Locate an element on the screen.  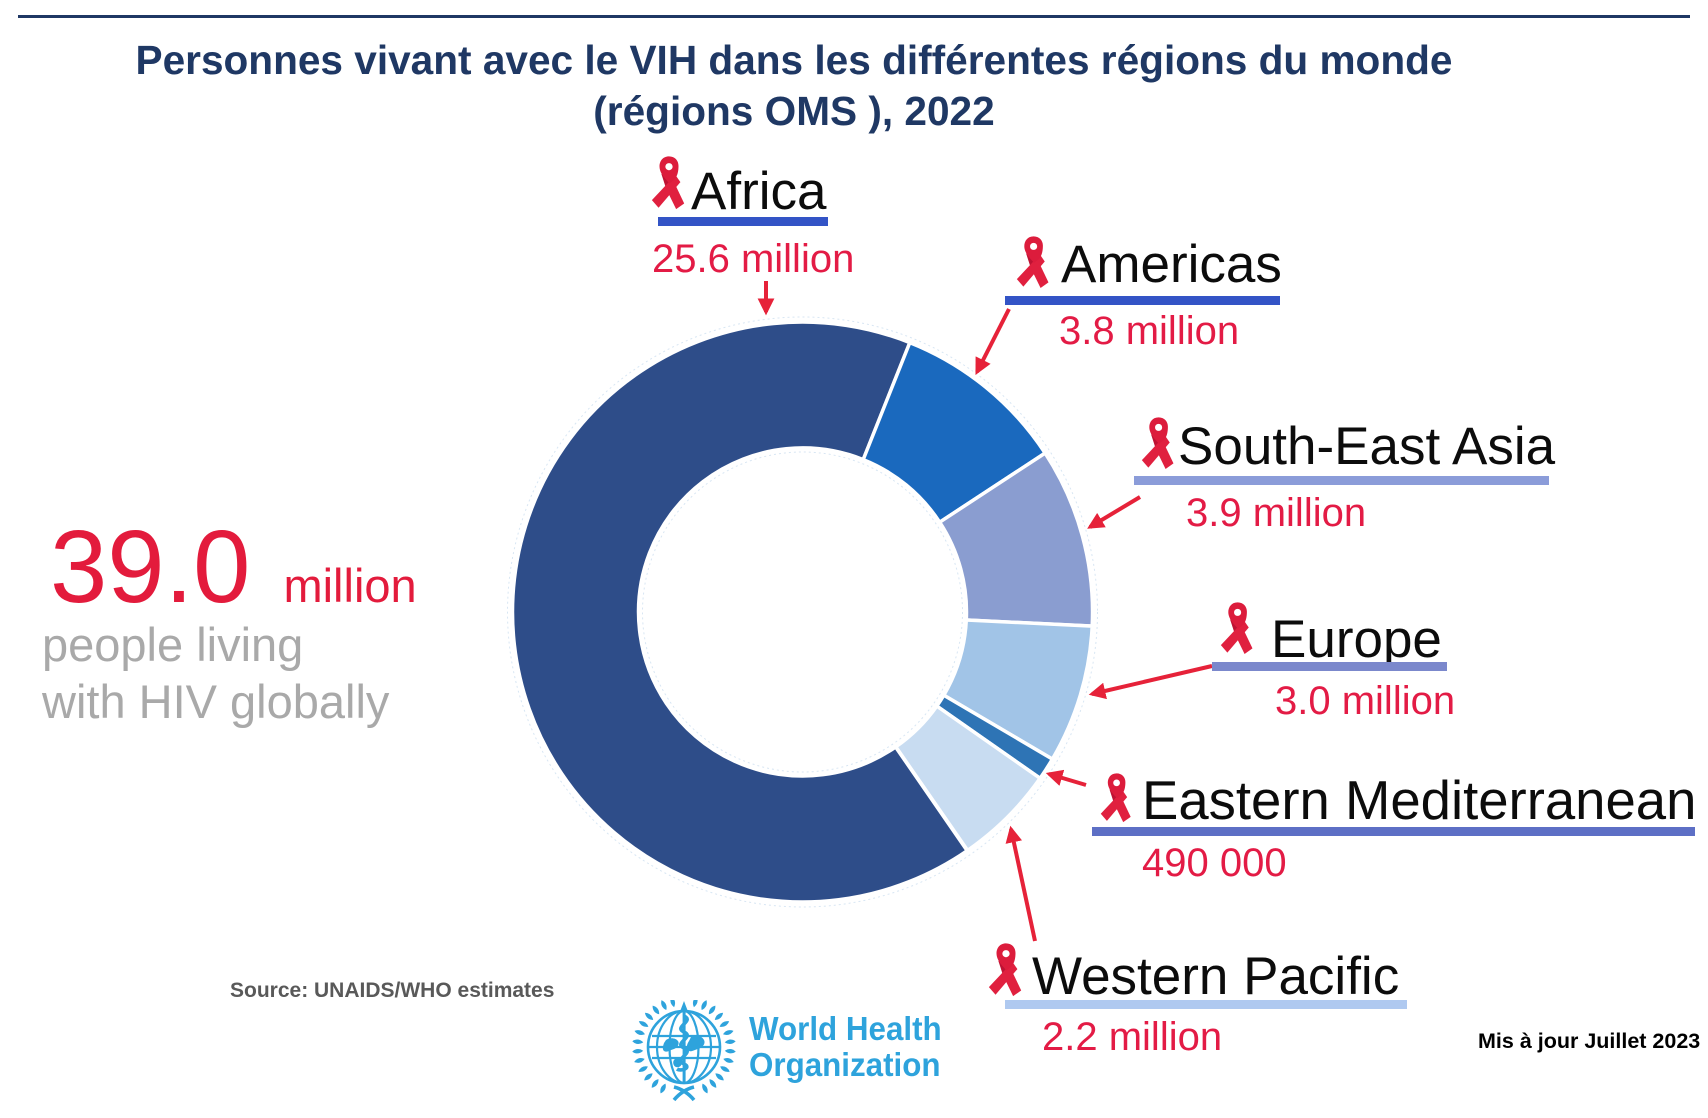
svg-text: Organization is located at coordinates (845, 1064).